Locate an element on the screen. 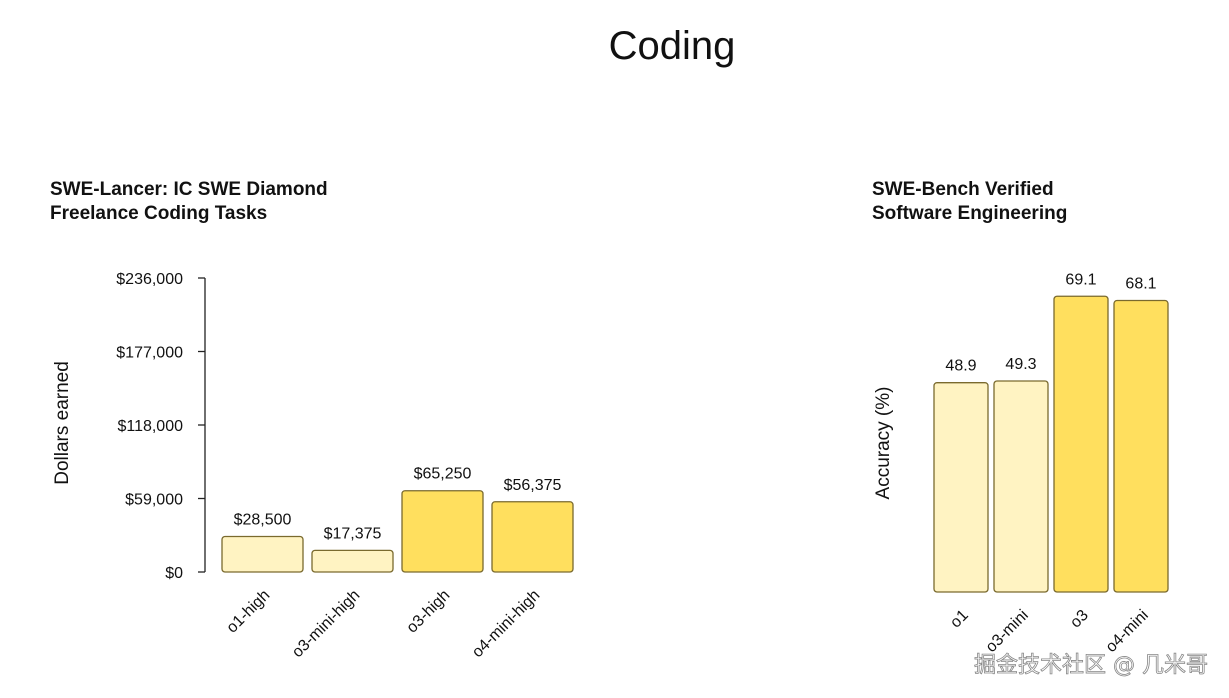  x-tick-label: o3-high is located at coordinates (429, 612).